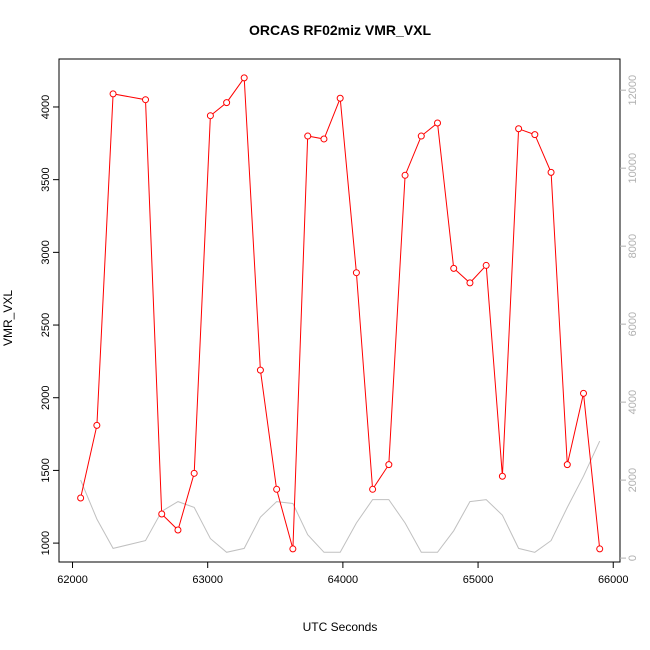 The image size is (650, 650). I want to click on bottom-axis: 62000 63000 64000 65000 66000, so click(343, 574).